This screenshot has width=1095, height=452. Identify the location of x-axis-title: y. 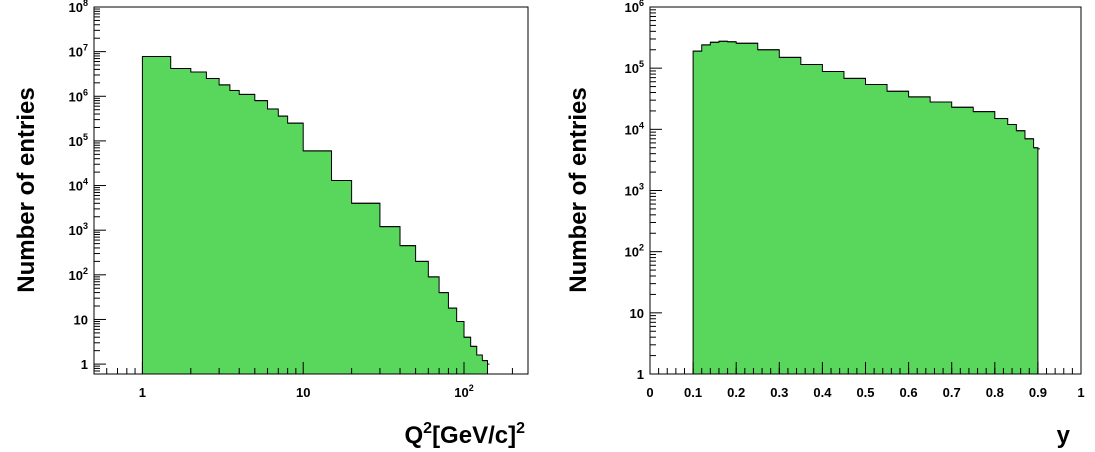
(1064, 435).